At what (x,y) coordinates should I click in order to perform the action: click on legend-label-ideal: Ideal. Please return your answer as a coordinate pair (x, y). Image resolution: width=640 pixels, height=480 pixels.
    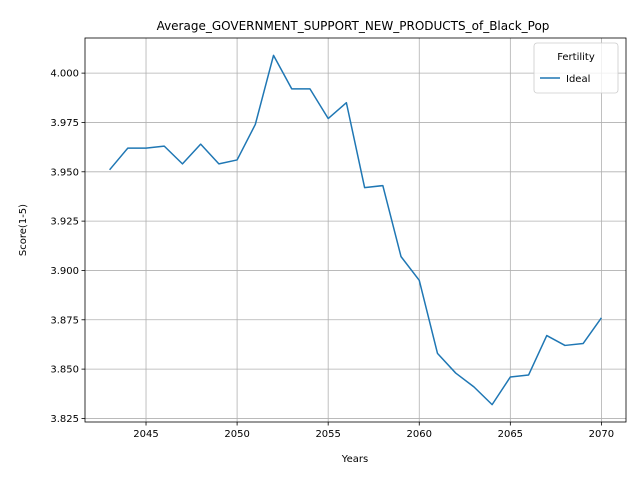
    Looking at the image, I should click on (578, 79).